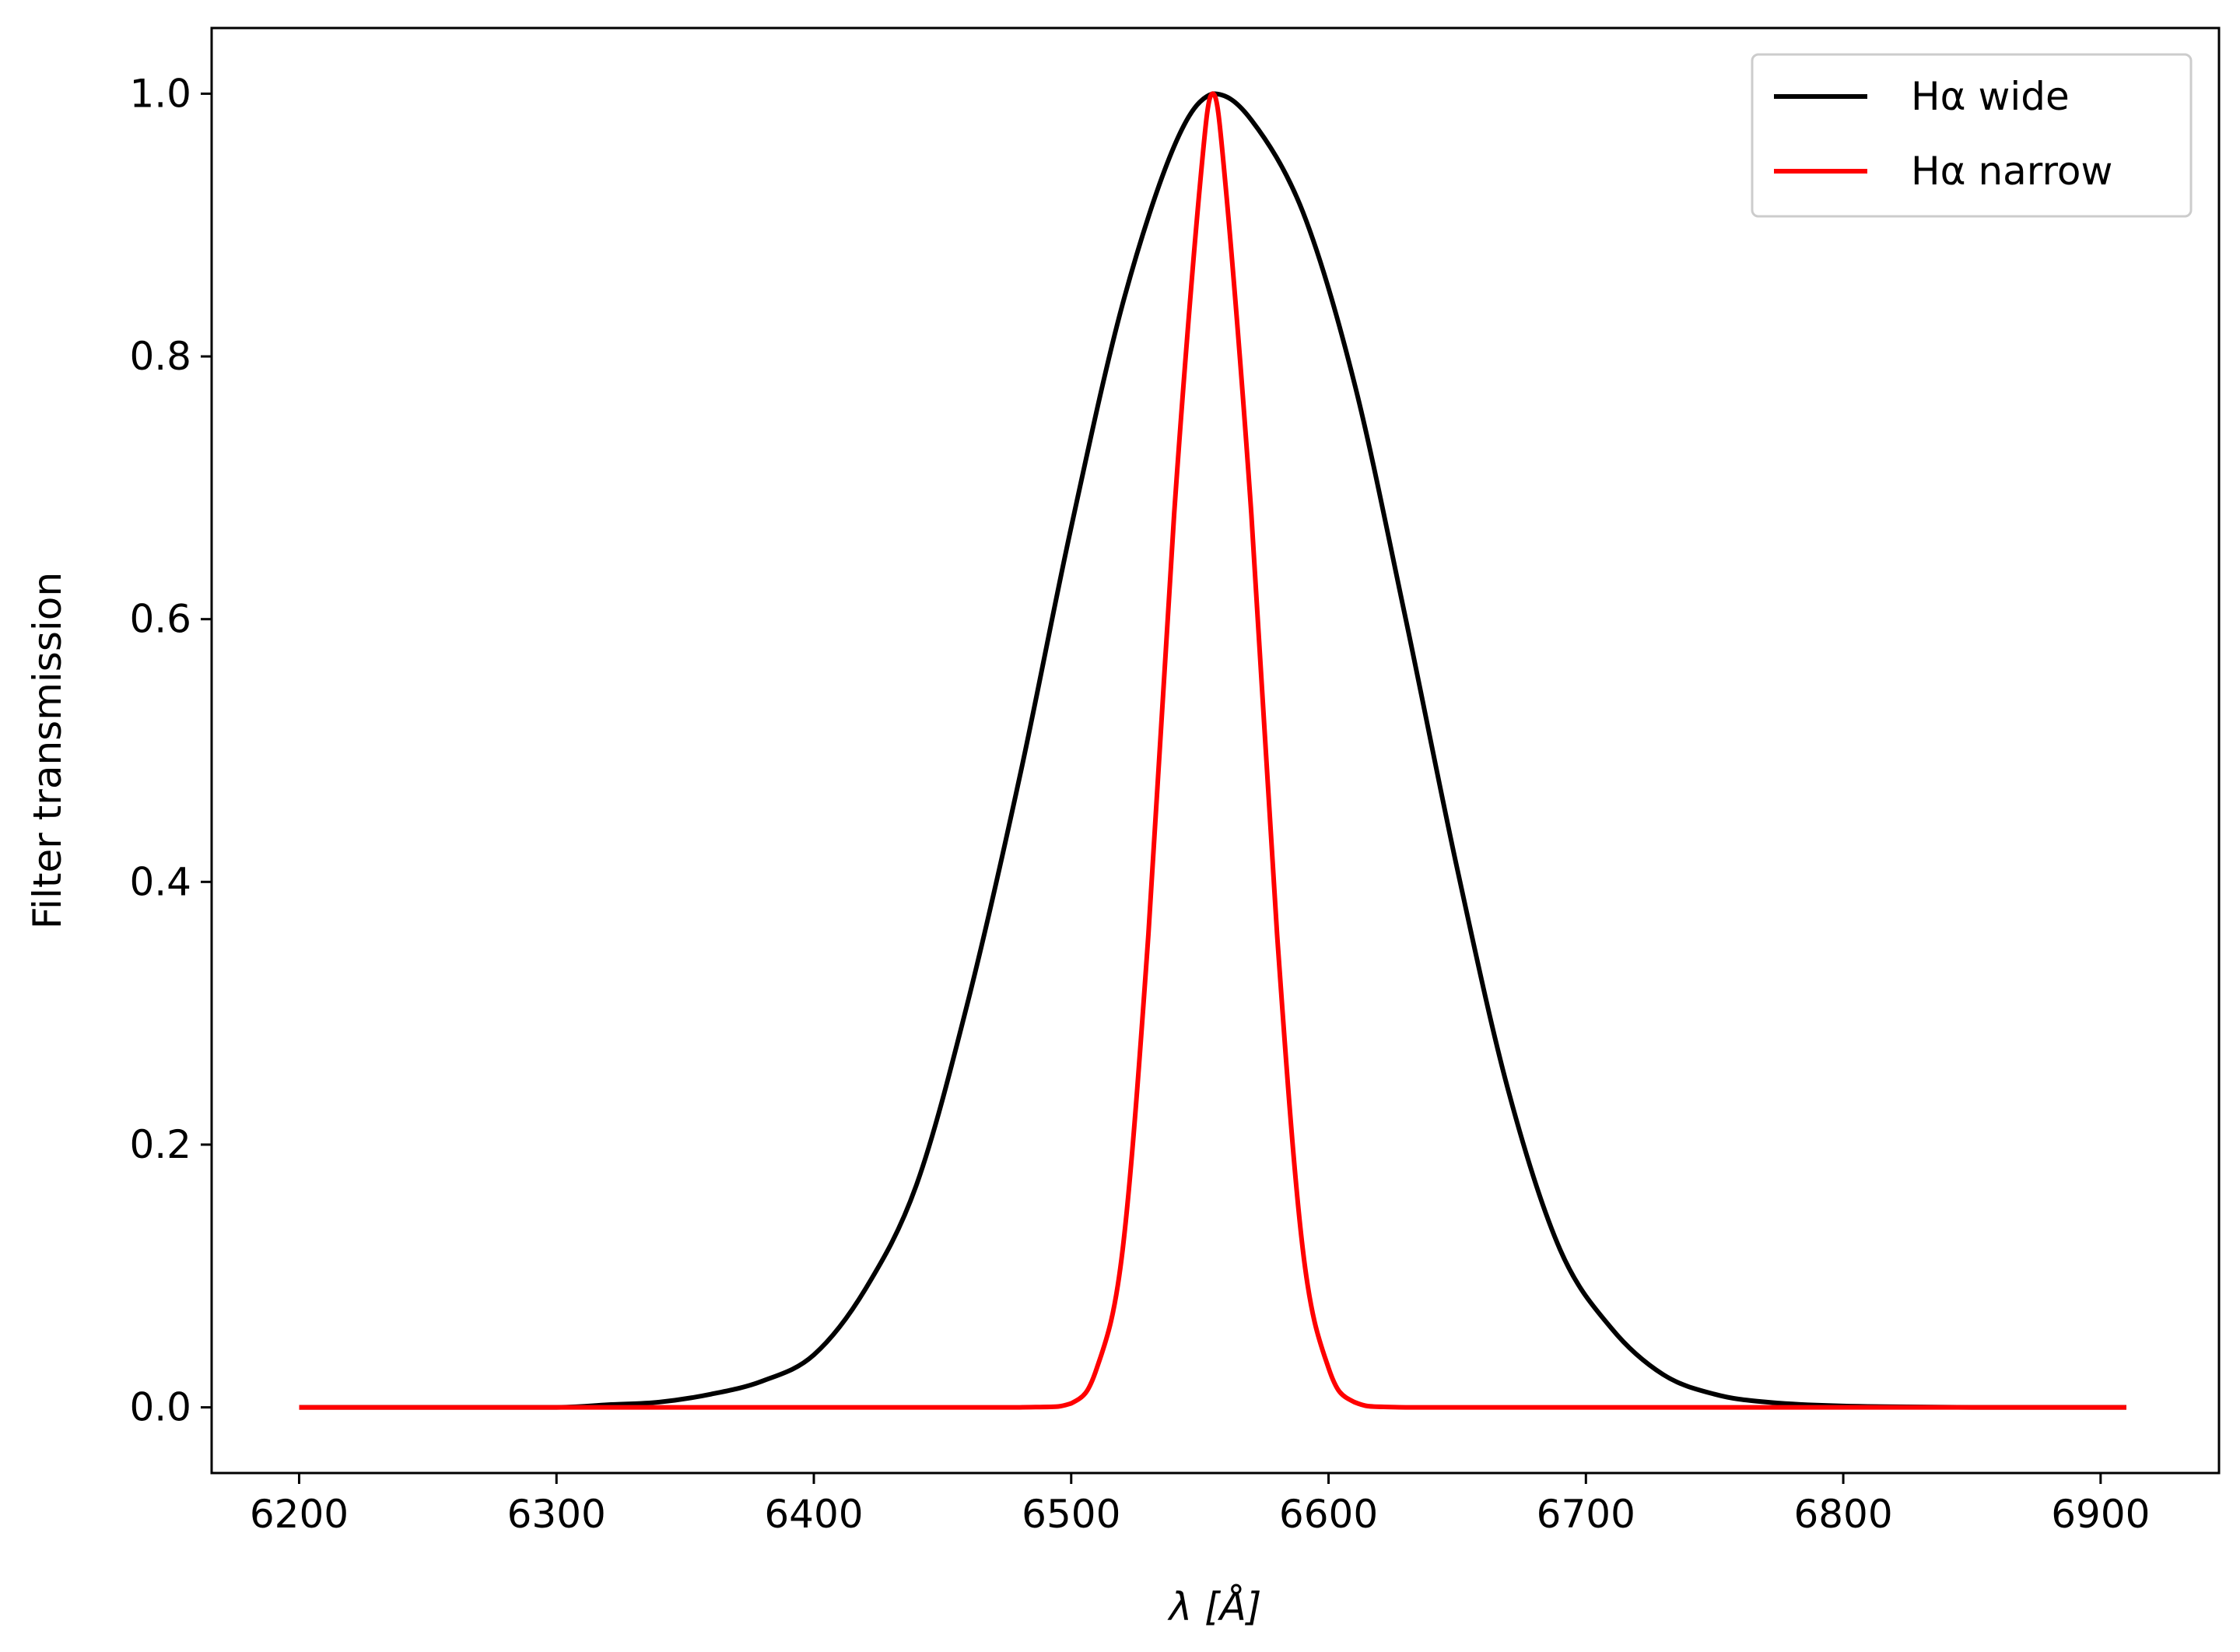 Image resolution: width=2240 pixels, height=1652 pixels. I want to click on y-tick-label: 0.2, so click(160, 1145).